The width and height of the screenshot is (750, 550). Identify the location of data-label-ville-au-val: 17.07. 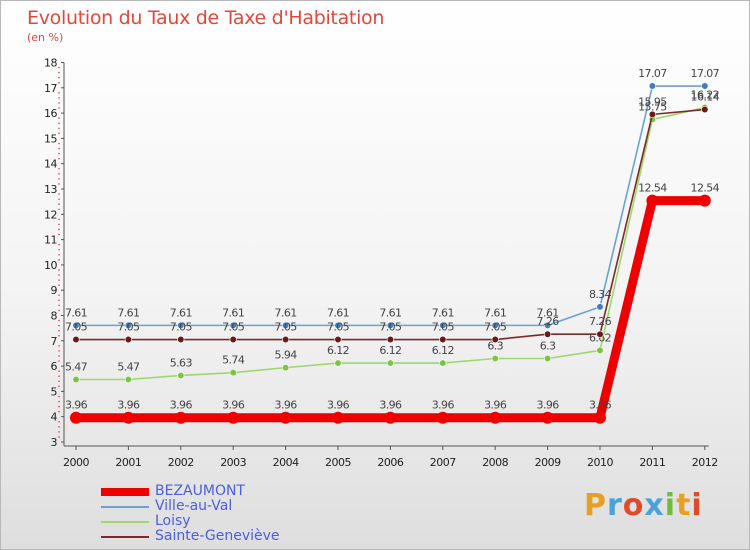
(652, 73).